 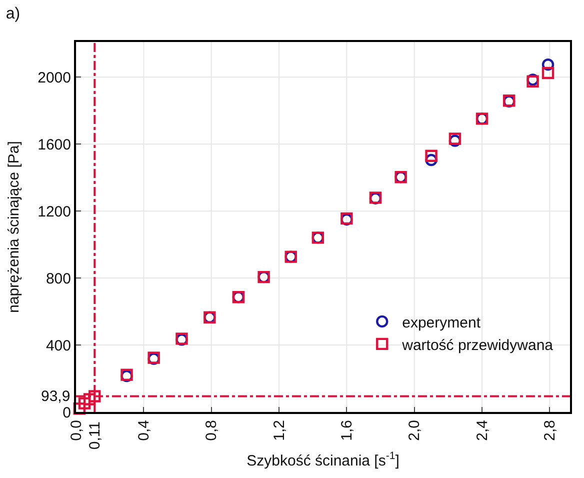 I want to click on y-tick-label: 1600, so click(x=54, y=145).